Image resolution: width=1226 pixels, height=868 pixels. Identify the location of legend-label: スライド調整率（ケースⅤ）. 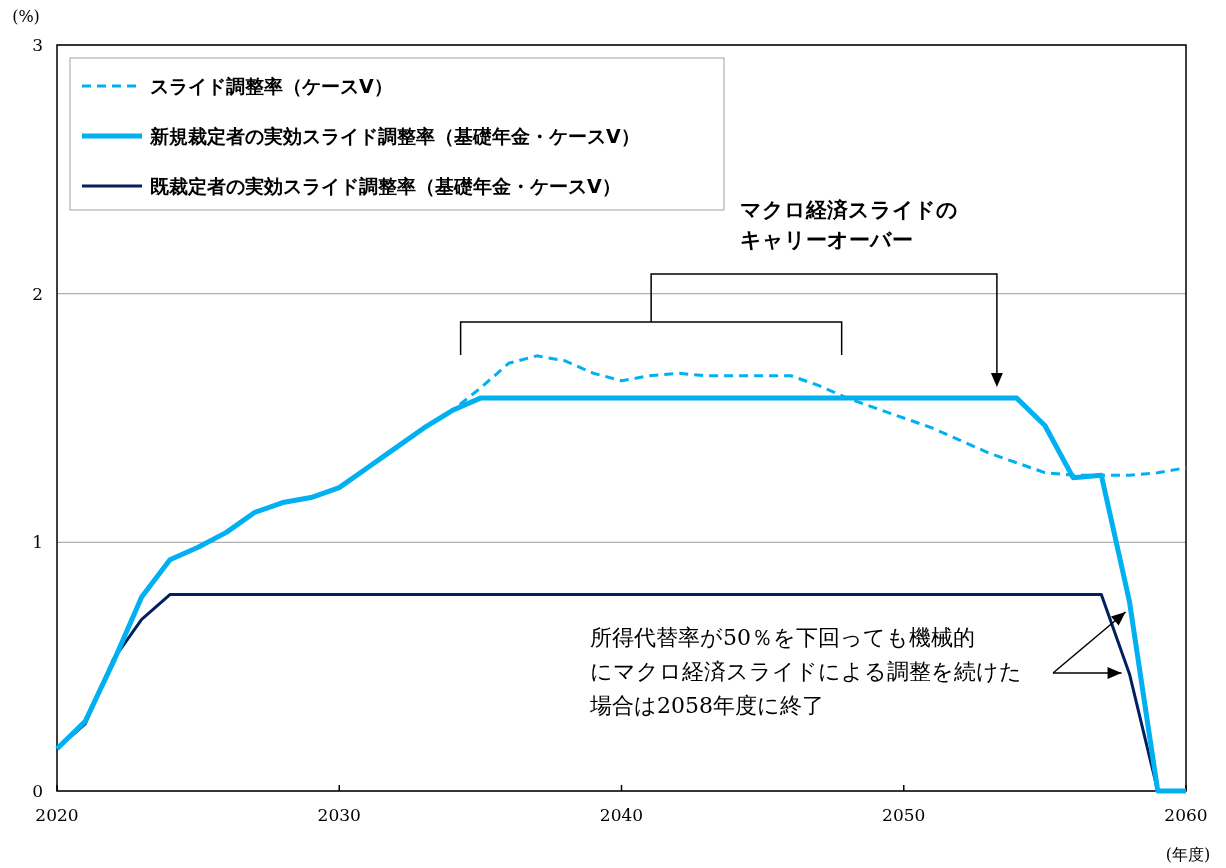
(271, 86).